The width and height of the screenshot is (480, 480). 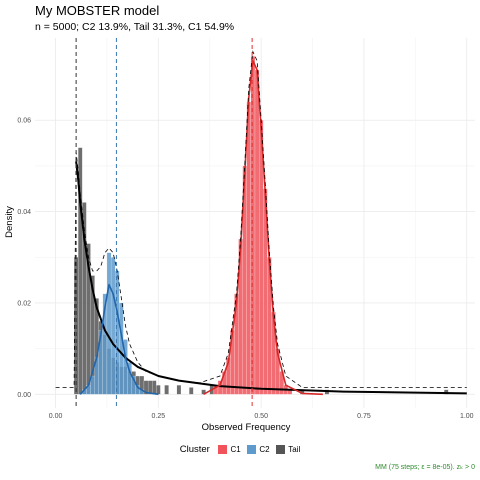 What do you see at coordinates (24, 395) in the screenshot?
I see `y-tick-label: 0.00` at bounding box center [24, 395].